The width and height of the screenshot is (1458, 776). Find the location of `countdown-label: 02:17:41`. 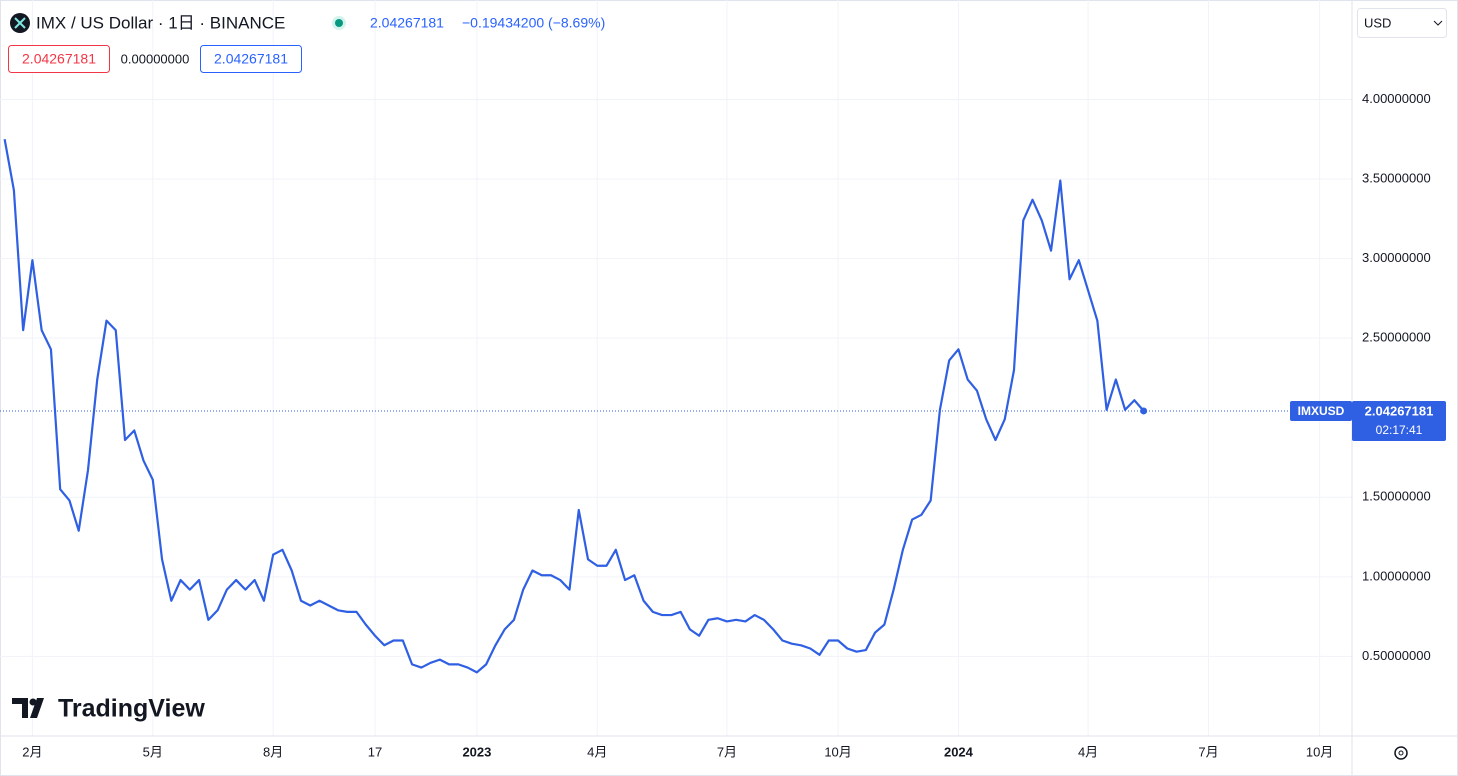

countdown-label: 02:17:41 is located at coordinates (1399, 430).